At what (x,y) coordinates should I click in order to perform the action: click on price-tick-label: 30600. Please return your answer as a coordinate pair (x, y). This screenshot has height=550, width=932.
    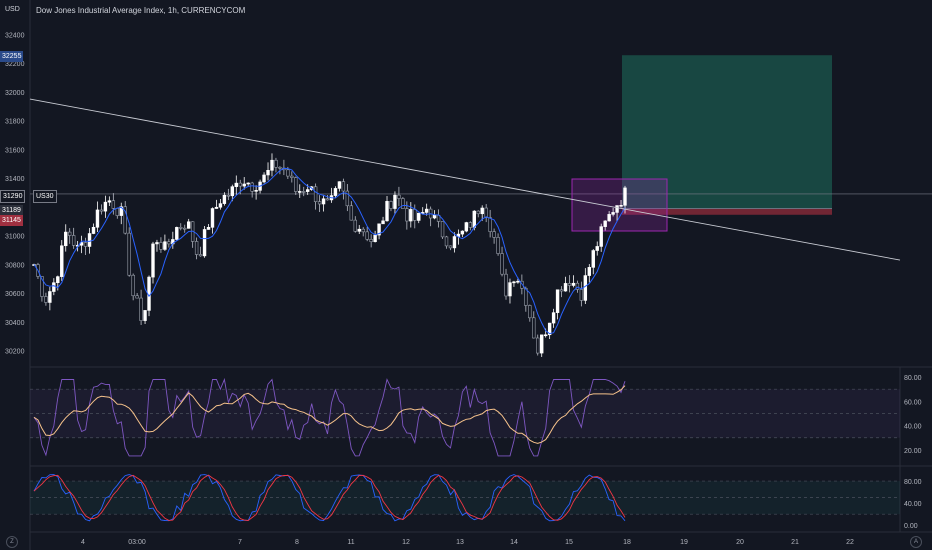
    Looking at the image, I should click on (15, 294).